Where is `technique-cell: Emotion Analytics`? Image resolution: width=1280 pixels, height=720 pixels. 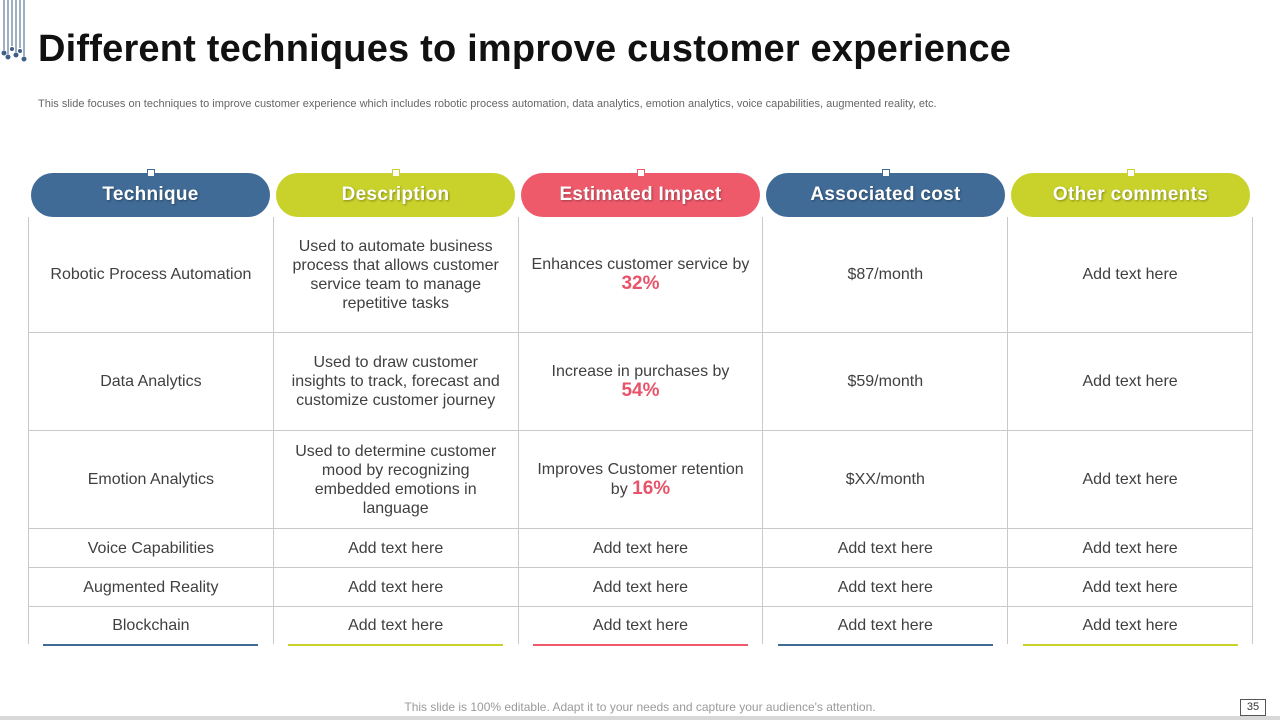 technique-cell: Emotion Analytics is located at coordinates (151, 479).